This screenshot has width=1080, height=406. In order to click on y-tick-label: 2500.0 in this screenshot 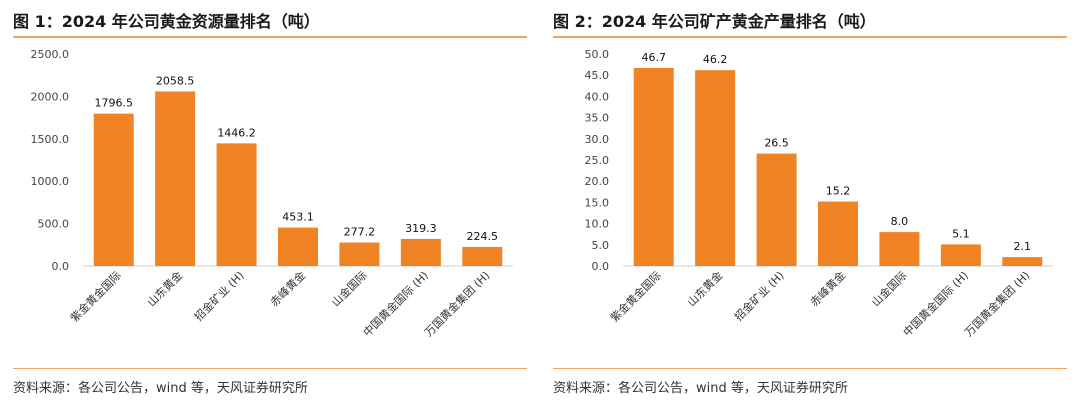, I will do `click(50, 54)`.